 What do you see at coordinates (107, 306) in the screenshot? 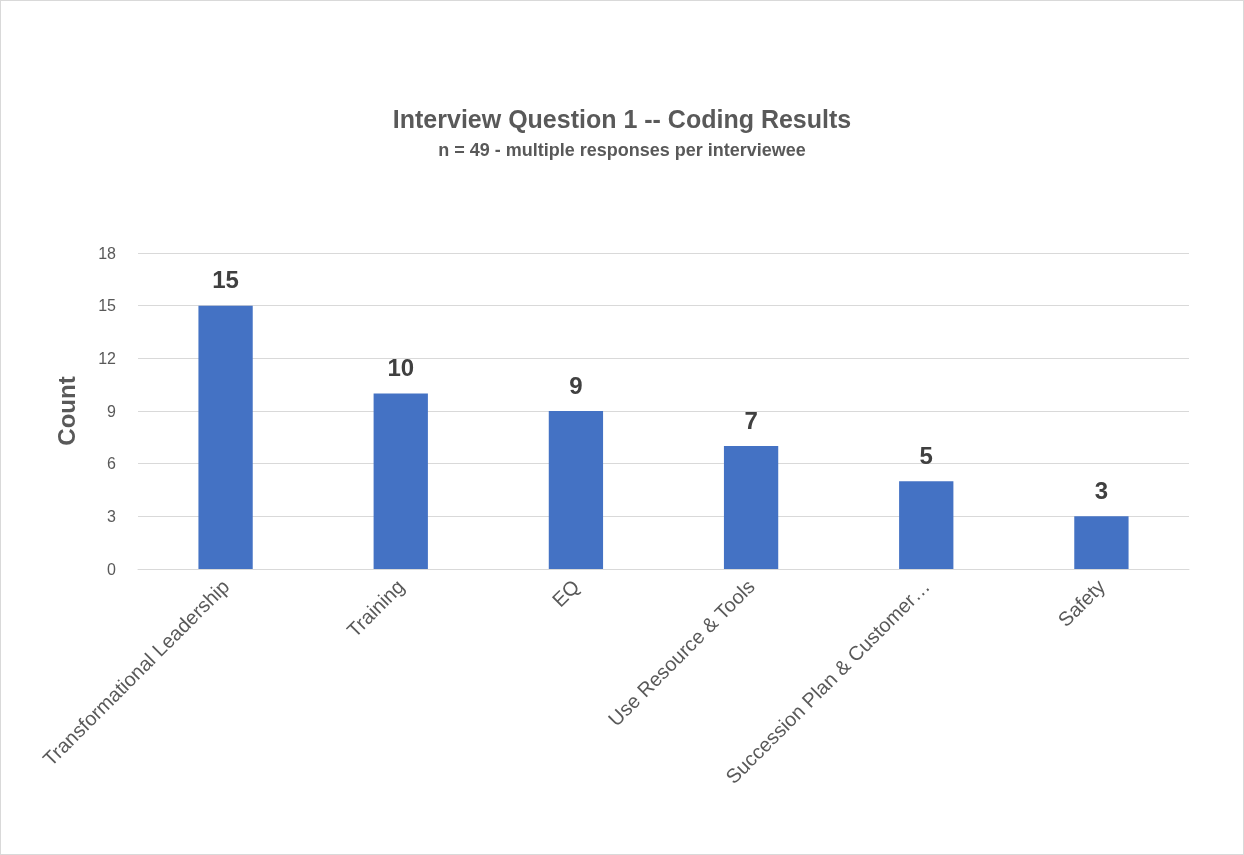
I see `y-tick-label: 15` at bounding box center [107, 306].